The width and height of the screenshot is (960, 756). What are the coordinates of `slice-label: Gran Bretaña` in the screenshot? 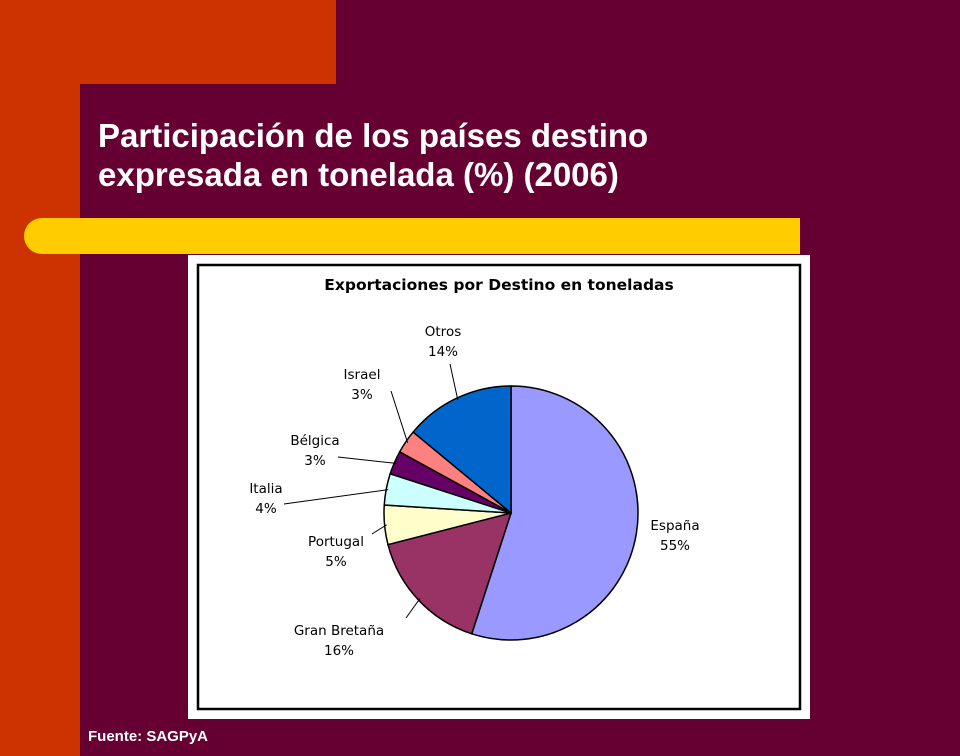 It's located at (339, 631).